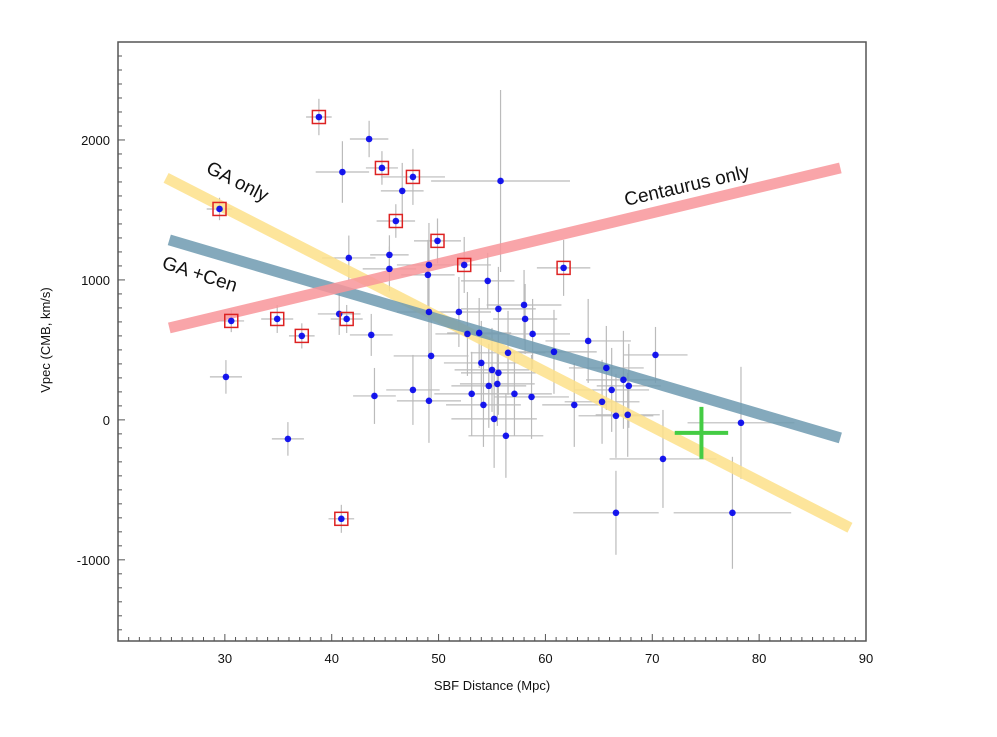 The image size is (997, 737). Describe the element at coordinates (93, 350) in the screenshot. I see `y-tick-labels: -1000 0 1000 2000` at that location.